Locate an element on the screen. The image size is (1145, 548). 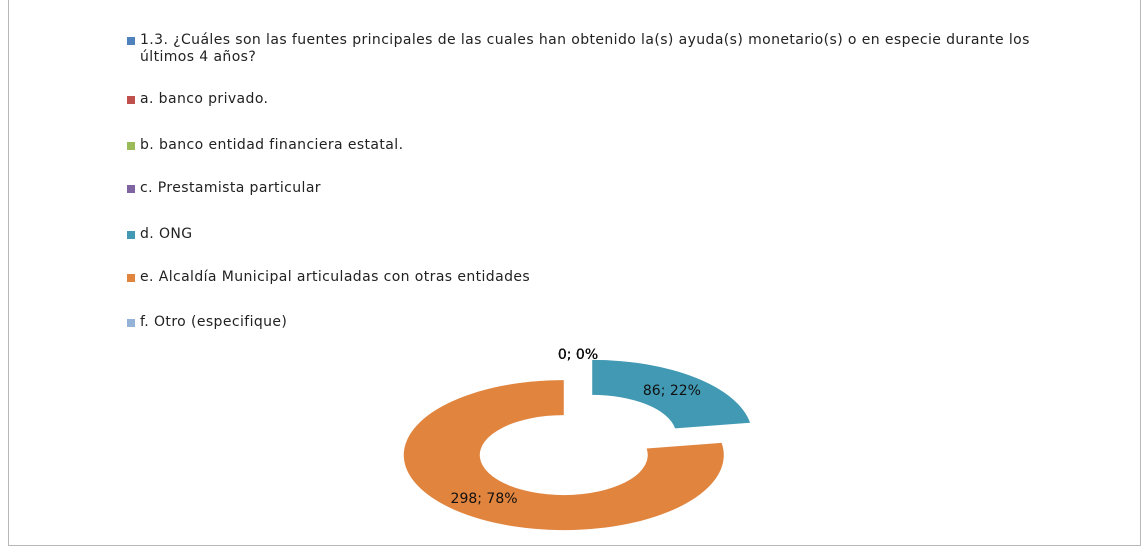
legend-item: c. Prestamista particular is located at coordinates (592, 188).